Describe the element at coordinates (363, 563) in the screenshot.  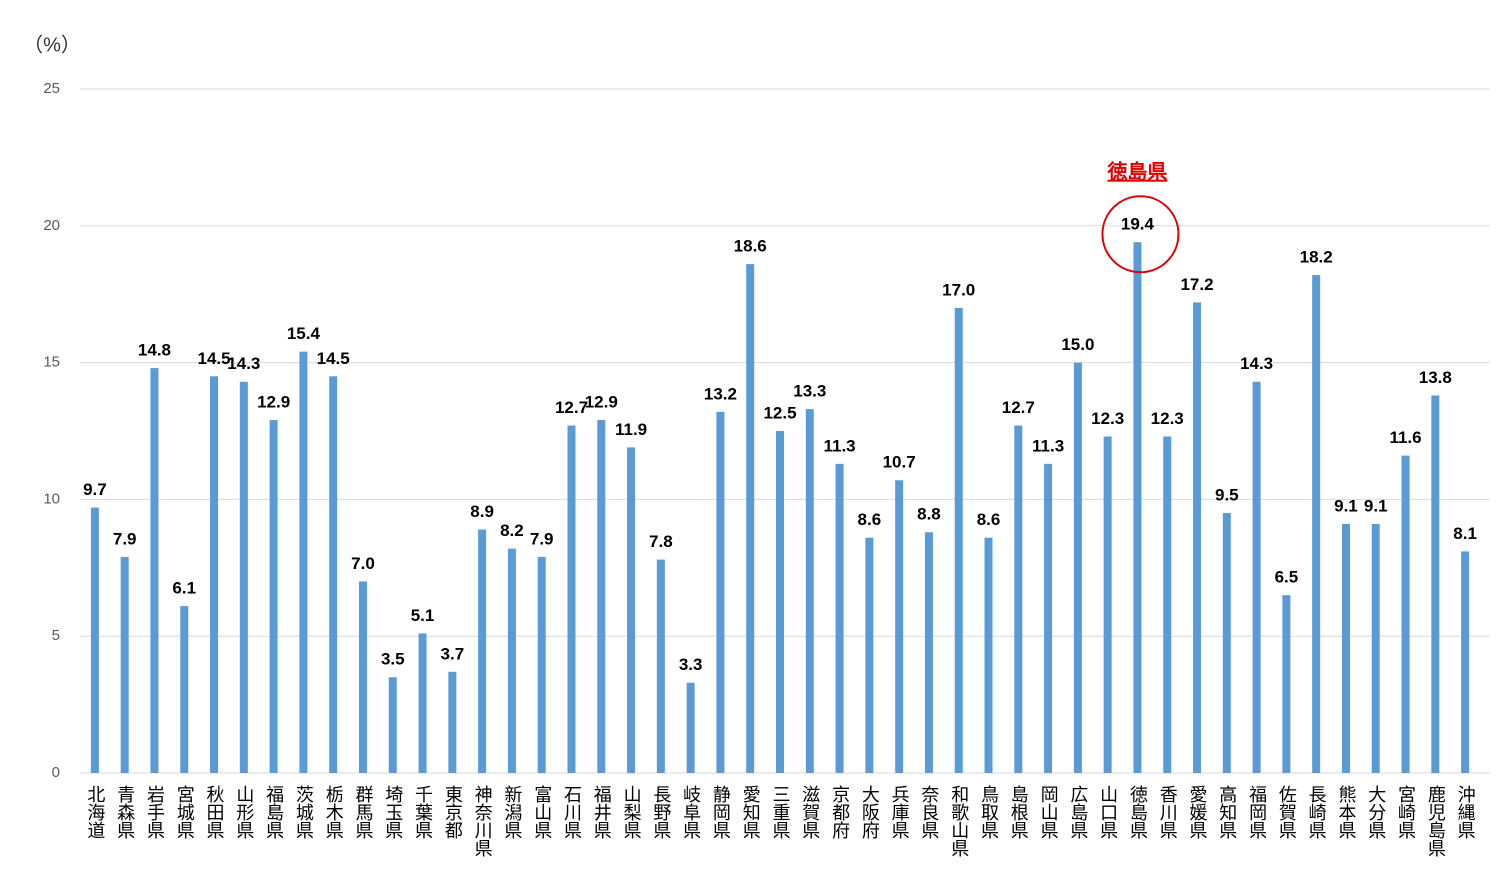
I see `data-label: 7.0` at that location.